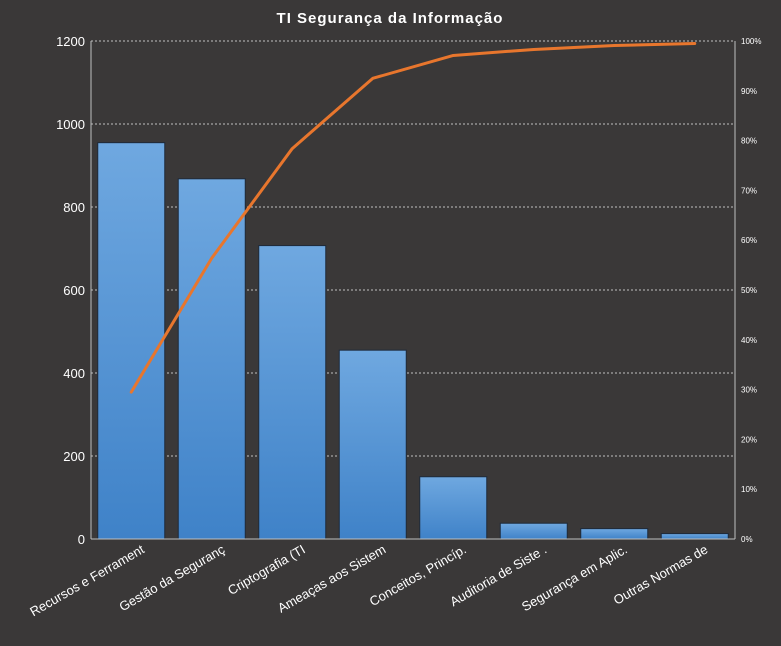 This screenshot has width=781, height=646. What do you see at coordinates (749, 489) in the screenshot?
I see `y2-tick-label: 10%` at bounding box center [749, 489].